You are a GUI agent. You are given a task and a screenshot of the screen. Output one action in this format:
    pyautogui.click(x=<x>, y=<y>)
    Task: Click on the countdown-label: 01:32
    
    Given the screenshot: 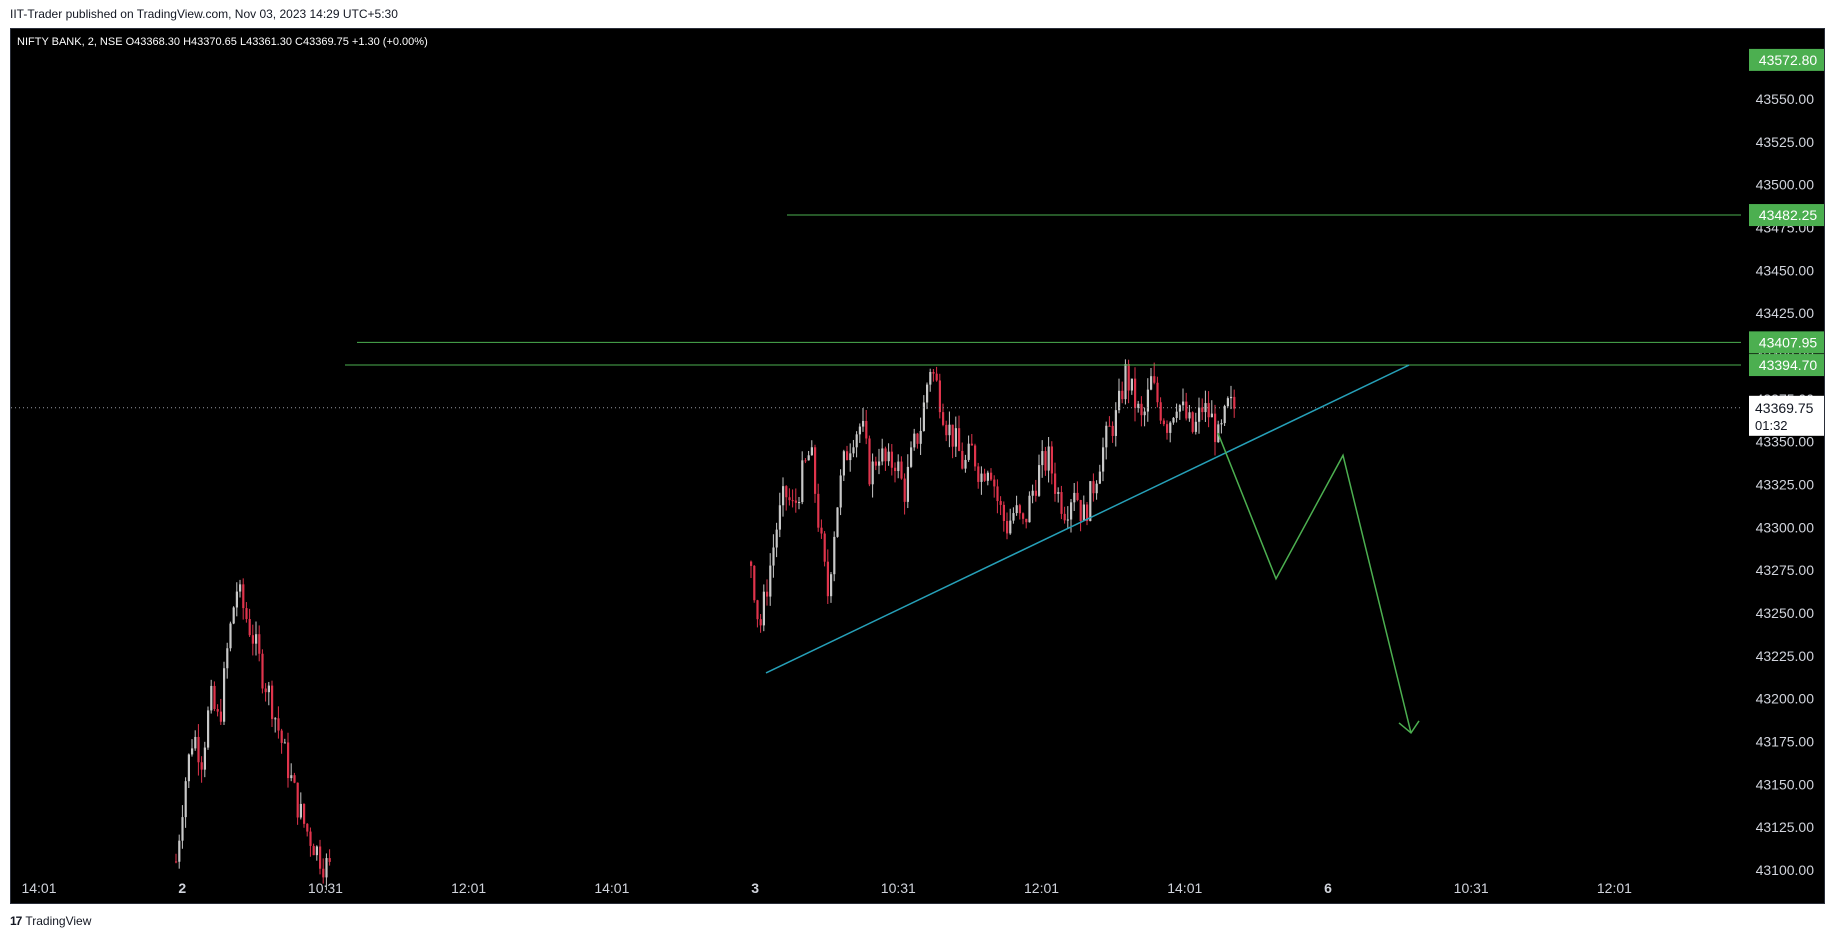 What is the action you would take?
    pyautogui.click(x=1771, y=425)
    